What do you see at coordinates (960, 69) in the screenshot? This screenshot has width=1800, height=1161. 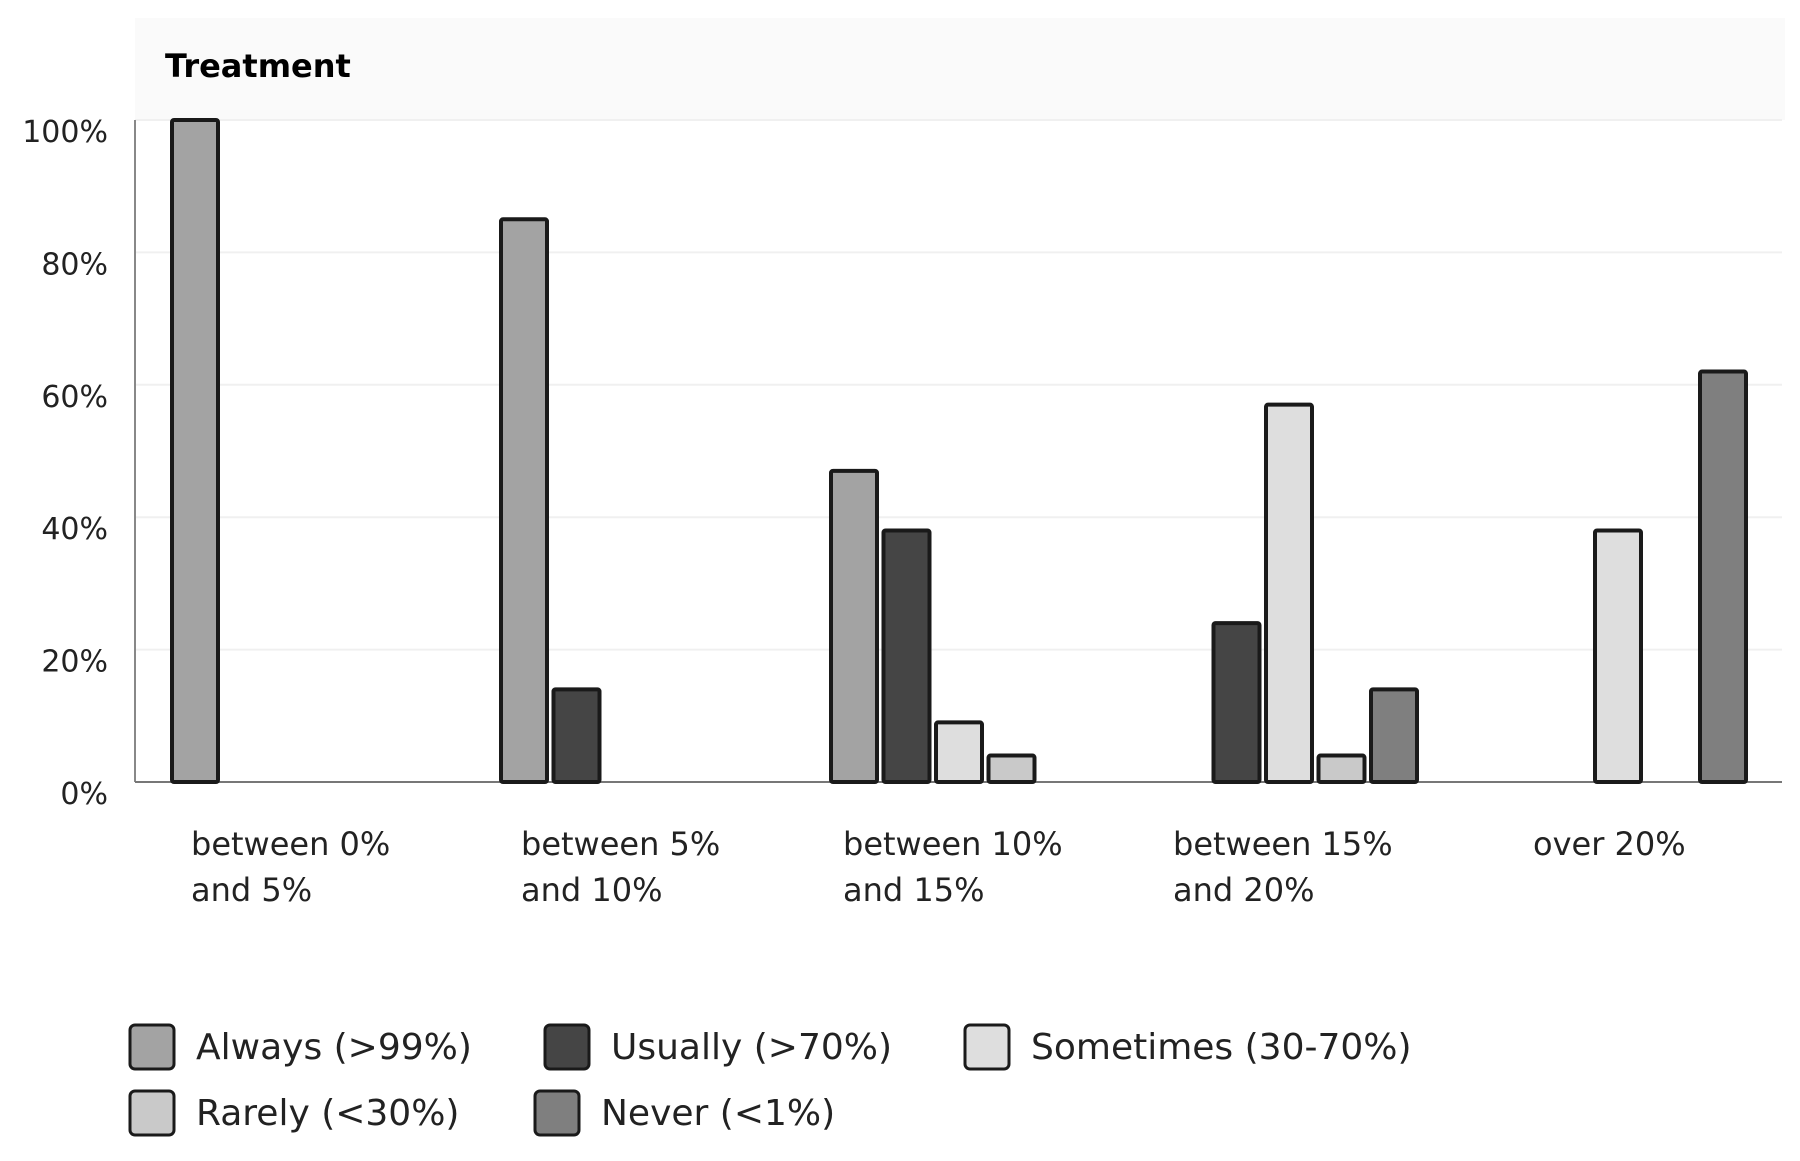 I see `title-band` at bounding box center [960, 69].